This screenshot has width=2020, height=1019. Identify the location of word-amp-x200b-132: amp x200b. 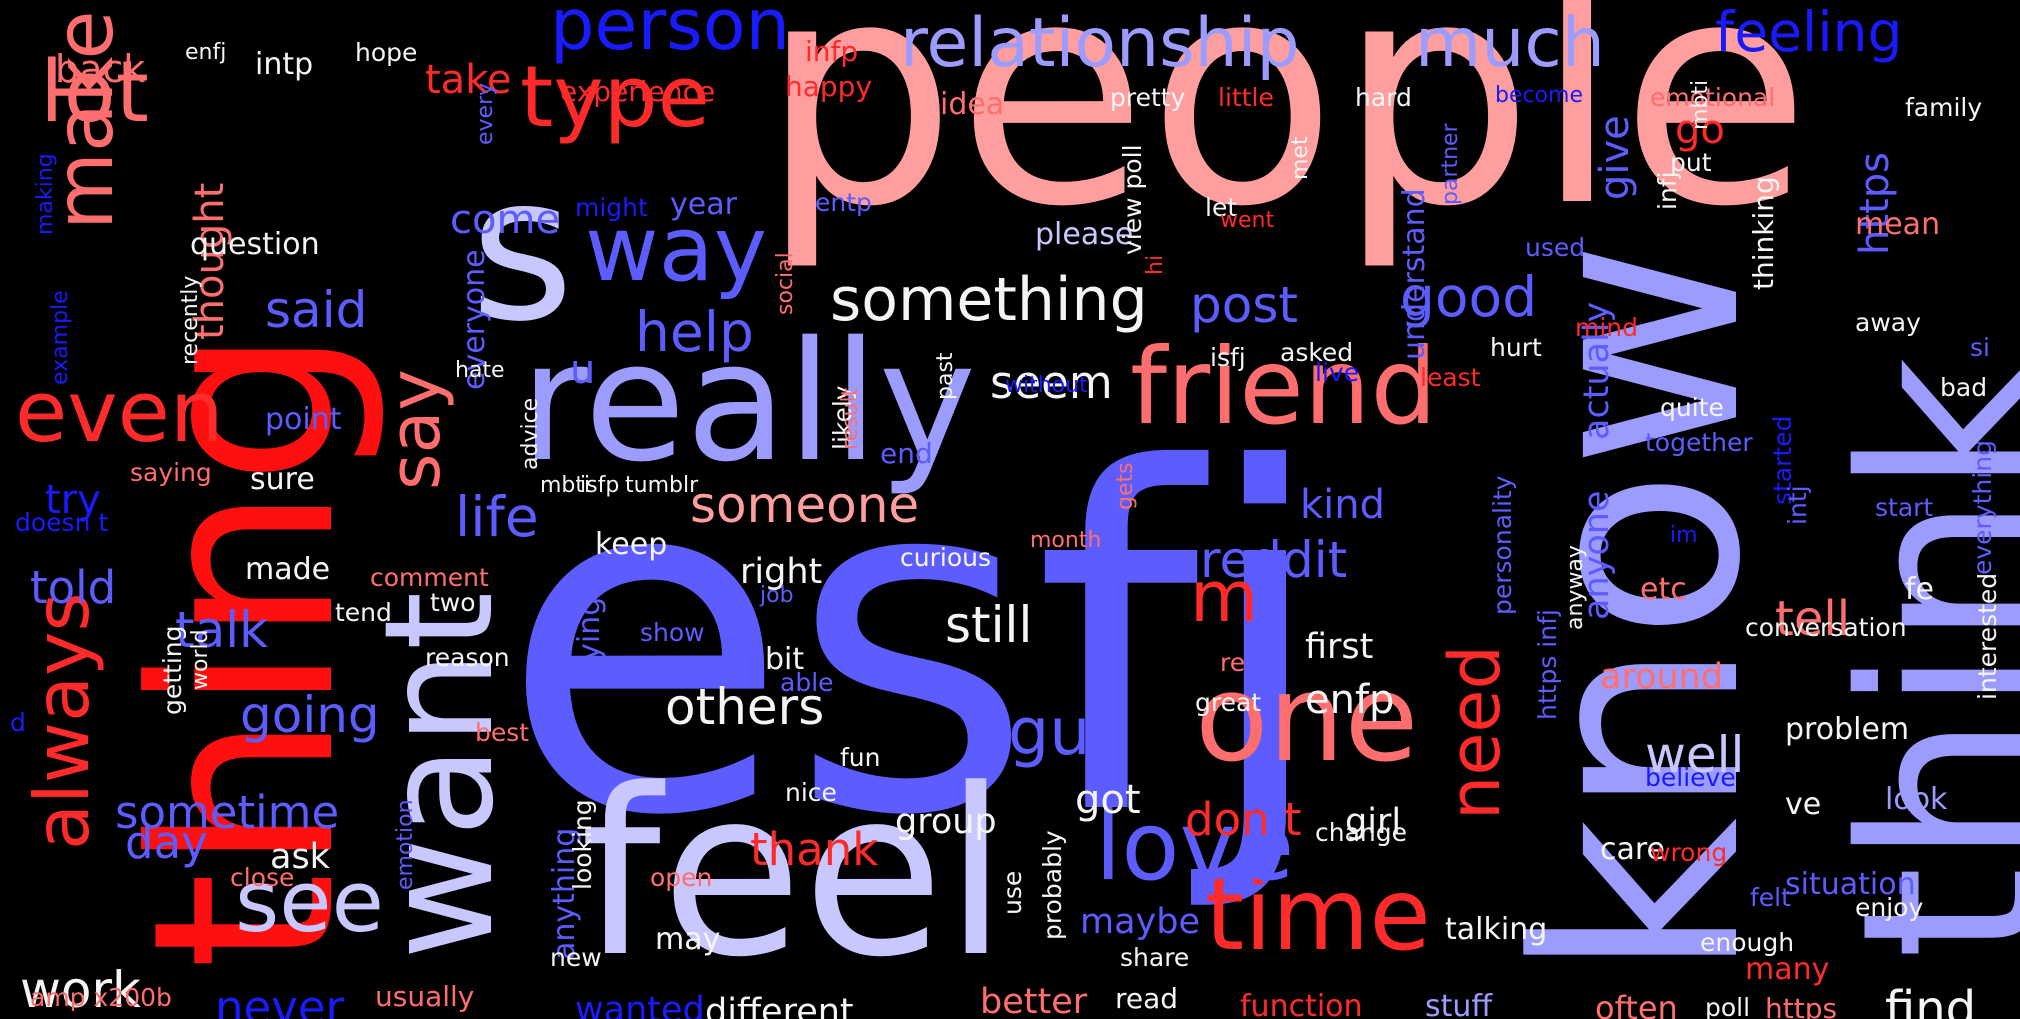
(101, 997).